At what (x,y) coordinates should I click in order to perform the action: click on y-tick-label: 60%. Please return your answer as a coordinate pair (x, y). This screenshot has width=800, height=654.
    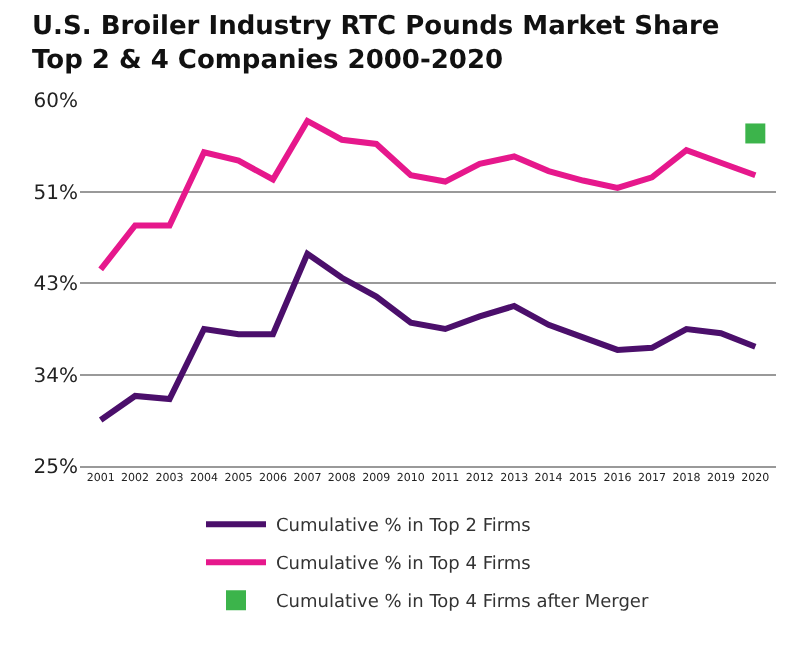
    Looking at the image, I should click on (55, 102).